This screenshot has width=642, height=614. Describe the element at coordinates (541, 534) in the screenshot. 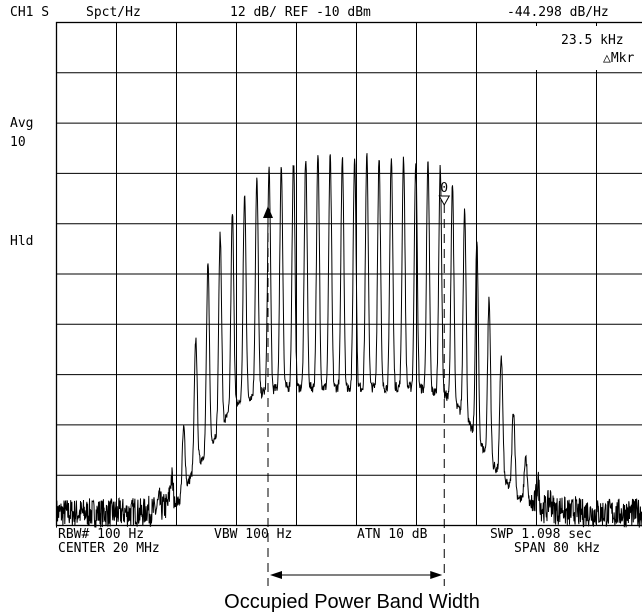

I see `swp-label: SWP 1.098 sec` at that location.